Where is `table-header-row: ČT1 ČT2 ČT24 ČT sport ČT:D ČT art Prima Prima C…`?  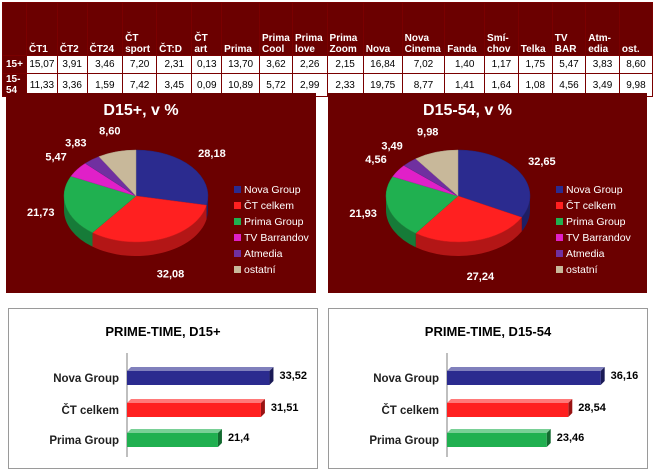
table-header-row: ČT1 ČT2 ČT24 ČT sport ČT:D ČT art Prima Prima C… is located at coordinates (327, 29).